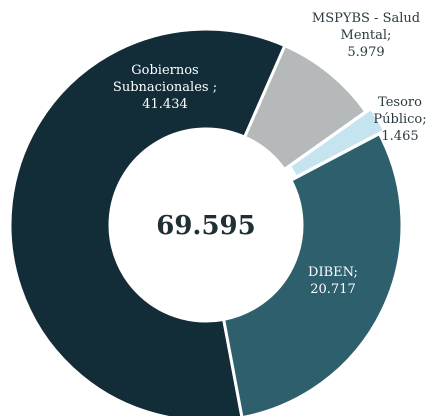 The height and width of the screenshot is (416, 427). Describe the element at coordinates (400, 111) in the screenshot. I see `category-name: Tesoro Público;` at that location.